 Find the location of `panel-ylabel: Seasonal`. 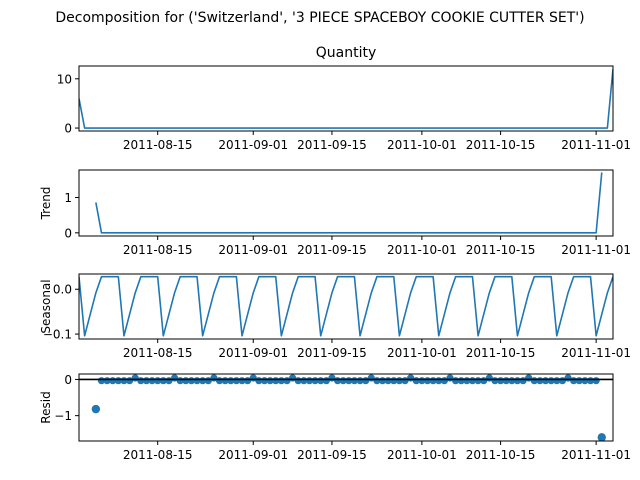

panel-ylabel: Seasonal is located at coordinates (46, 306).